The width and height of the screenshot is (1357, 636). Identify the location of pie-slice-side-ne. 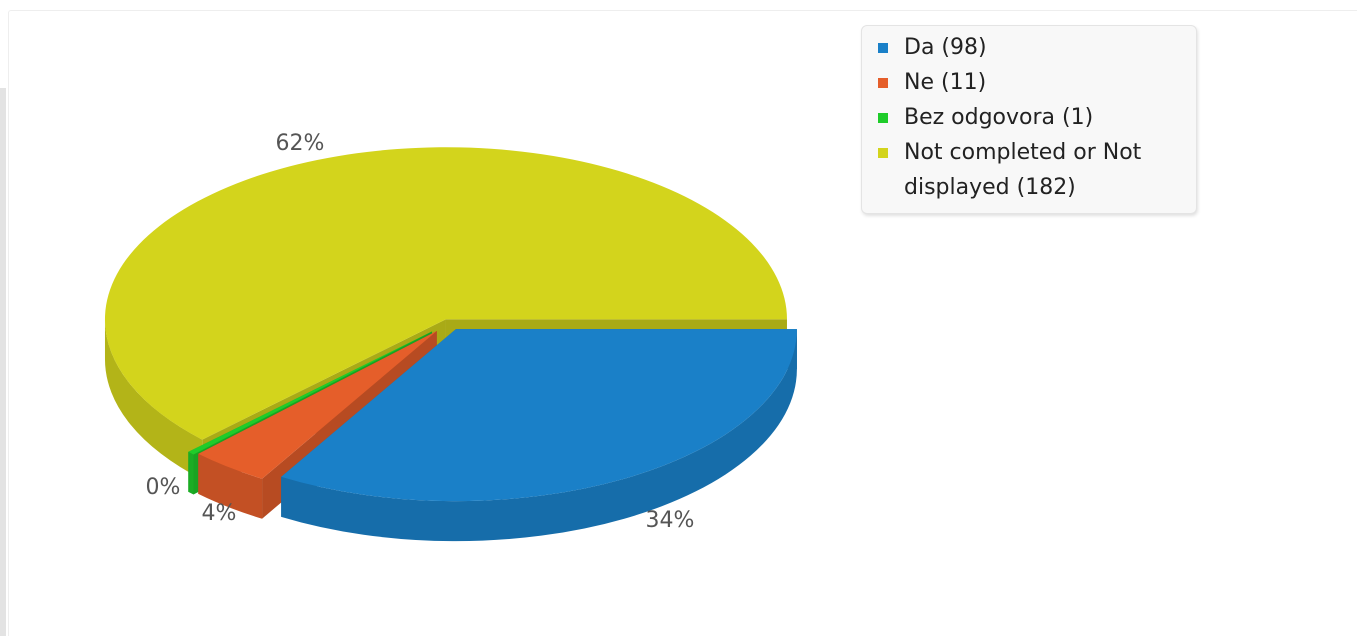
(230, 486).